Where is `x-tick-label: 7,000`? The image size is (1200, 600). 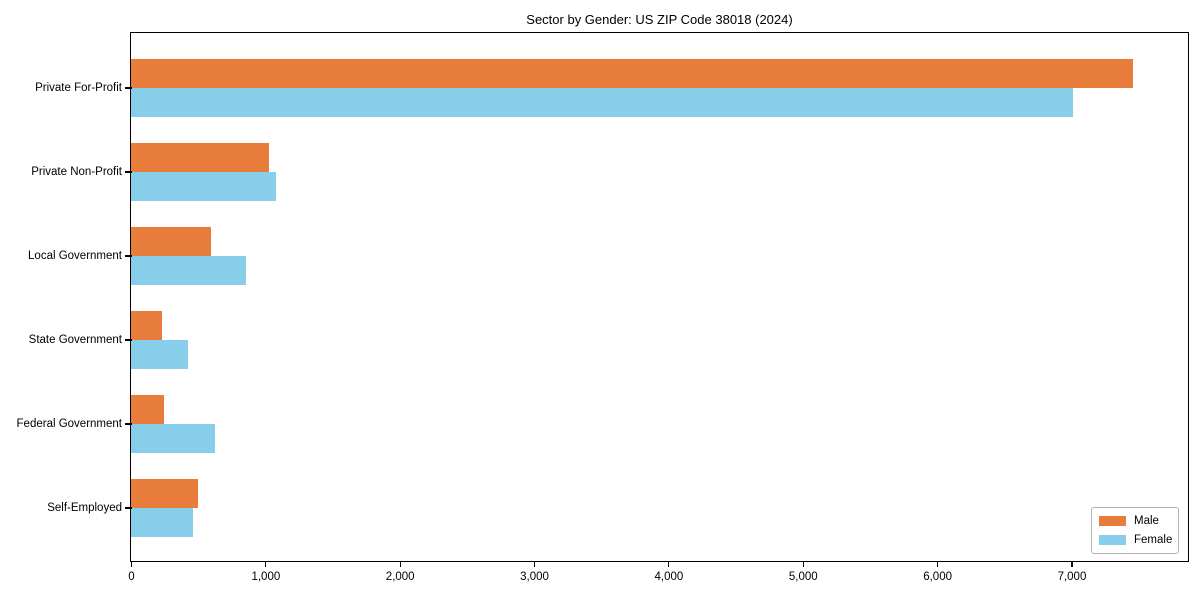 x-tick-label: 7,000 is located at coordinates (1072, 576).